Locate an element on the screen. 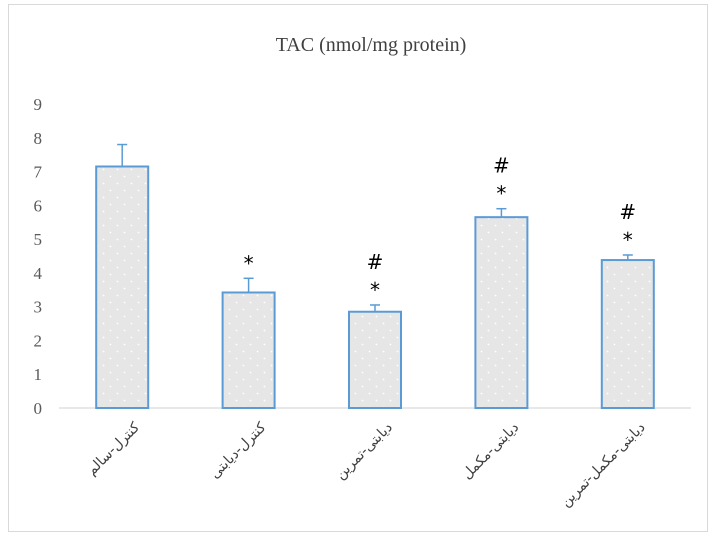 The image size is (712, 538). y-tick-label: 2 is located at coordinates (38, 340).